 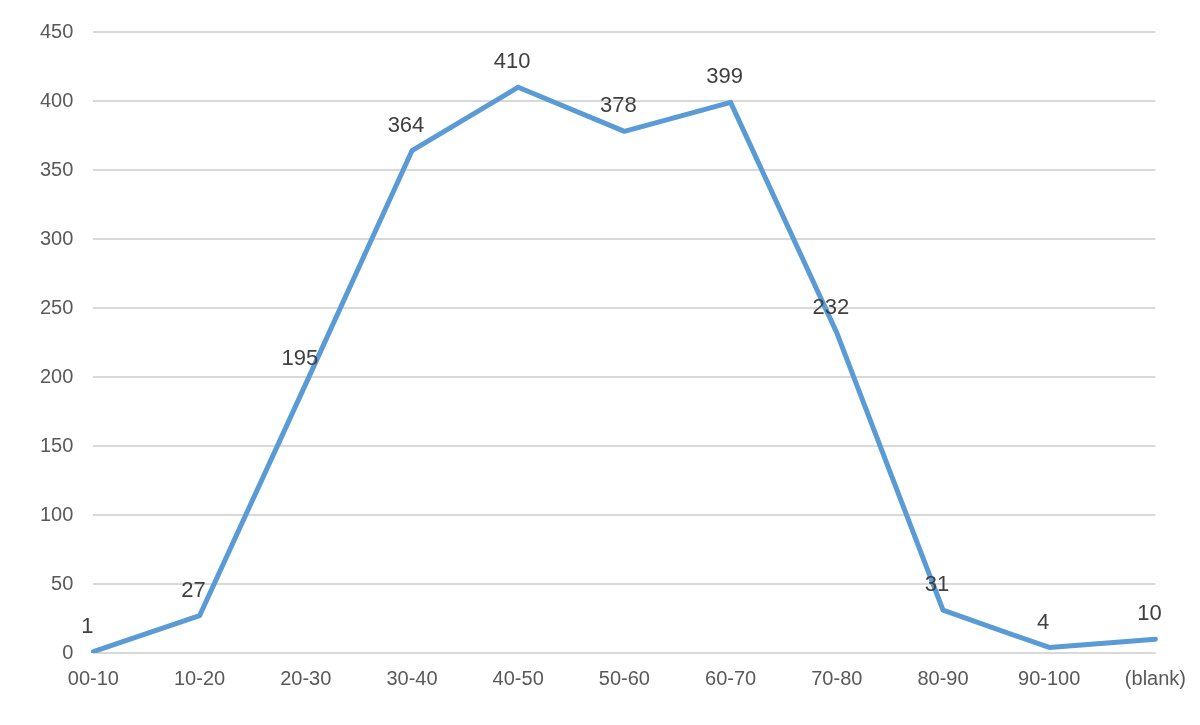 What do you see at coordinates (512, 61) in the screenshot?
I see `data-label: 410` at bounding box center [512, 61].